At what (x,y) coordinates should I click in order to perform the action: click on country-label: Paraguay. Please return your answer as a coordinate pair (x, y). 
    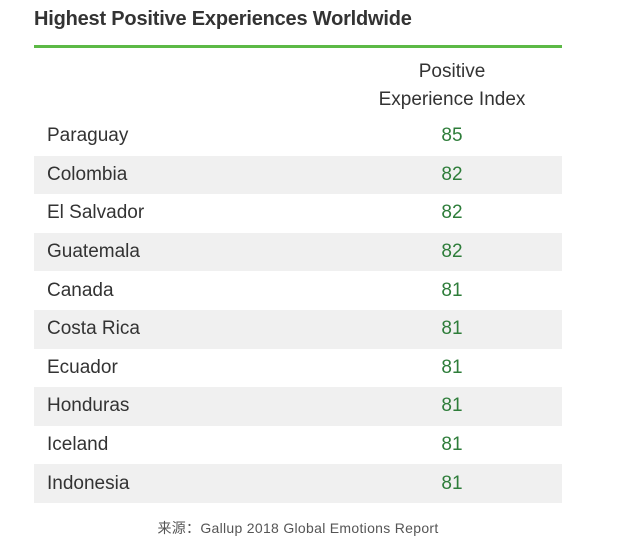
    Looking at the image, I should click on (88, 136).